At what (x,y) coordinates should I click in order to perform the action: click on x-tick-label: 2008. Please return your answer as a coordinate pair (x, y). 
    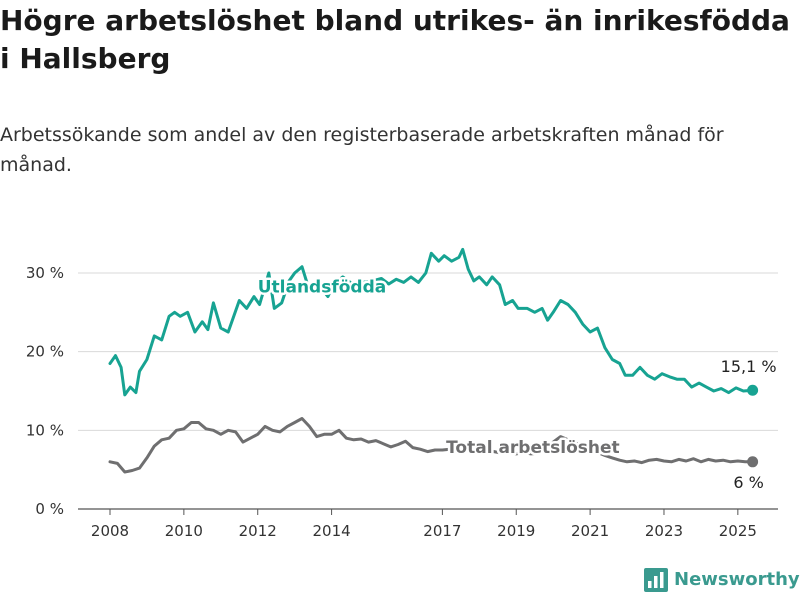
    Looking at the image, I should click on (110, 531).